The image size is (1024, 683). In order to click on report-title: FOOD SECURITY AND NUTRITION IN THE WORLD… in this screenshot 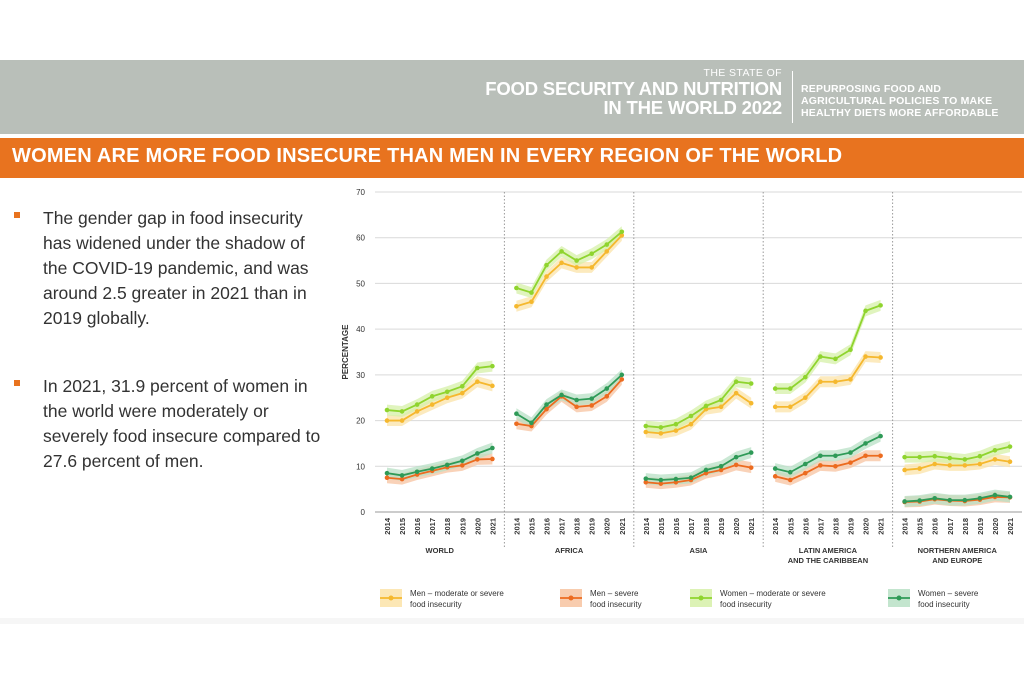, I will do `click(633, 98)`.